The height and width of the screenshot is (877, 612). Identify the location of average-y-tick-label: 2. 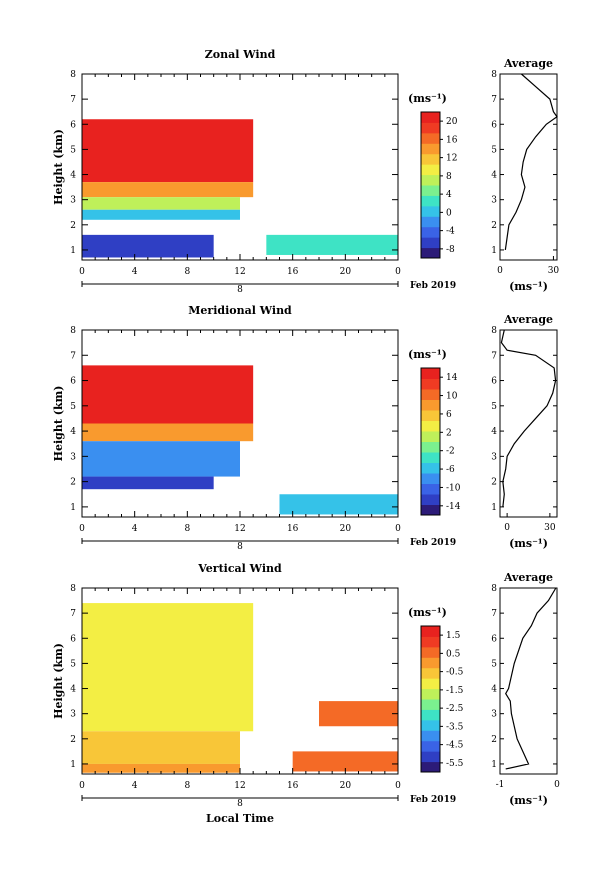
(494, 226).